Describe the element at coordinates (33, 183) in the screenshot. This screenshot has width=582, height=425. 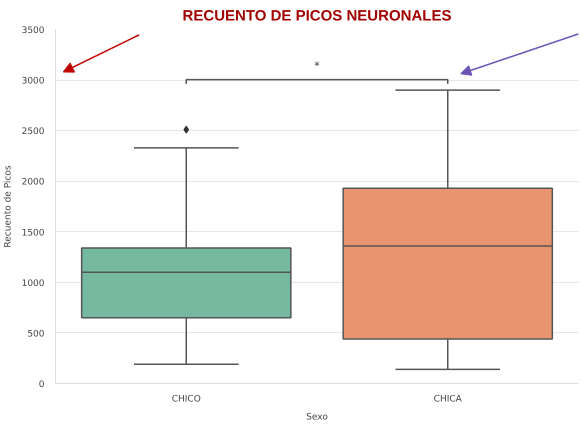
I see `y-tick-label: 2000` at that location.